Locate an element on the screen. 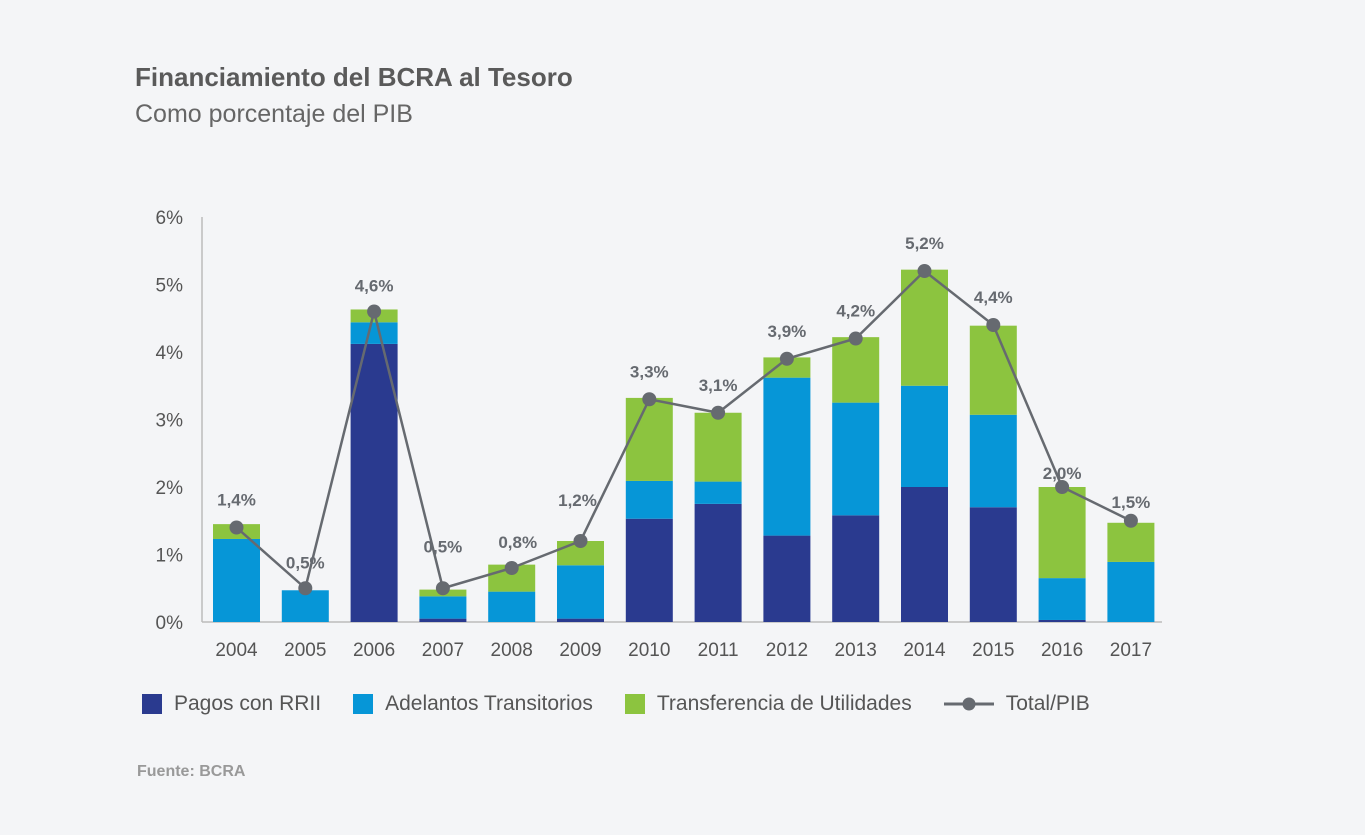  legend-item-transferencia: Transferencia de Utilidades is located at coordinates (768, 704).